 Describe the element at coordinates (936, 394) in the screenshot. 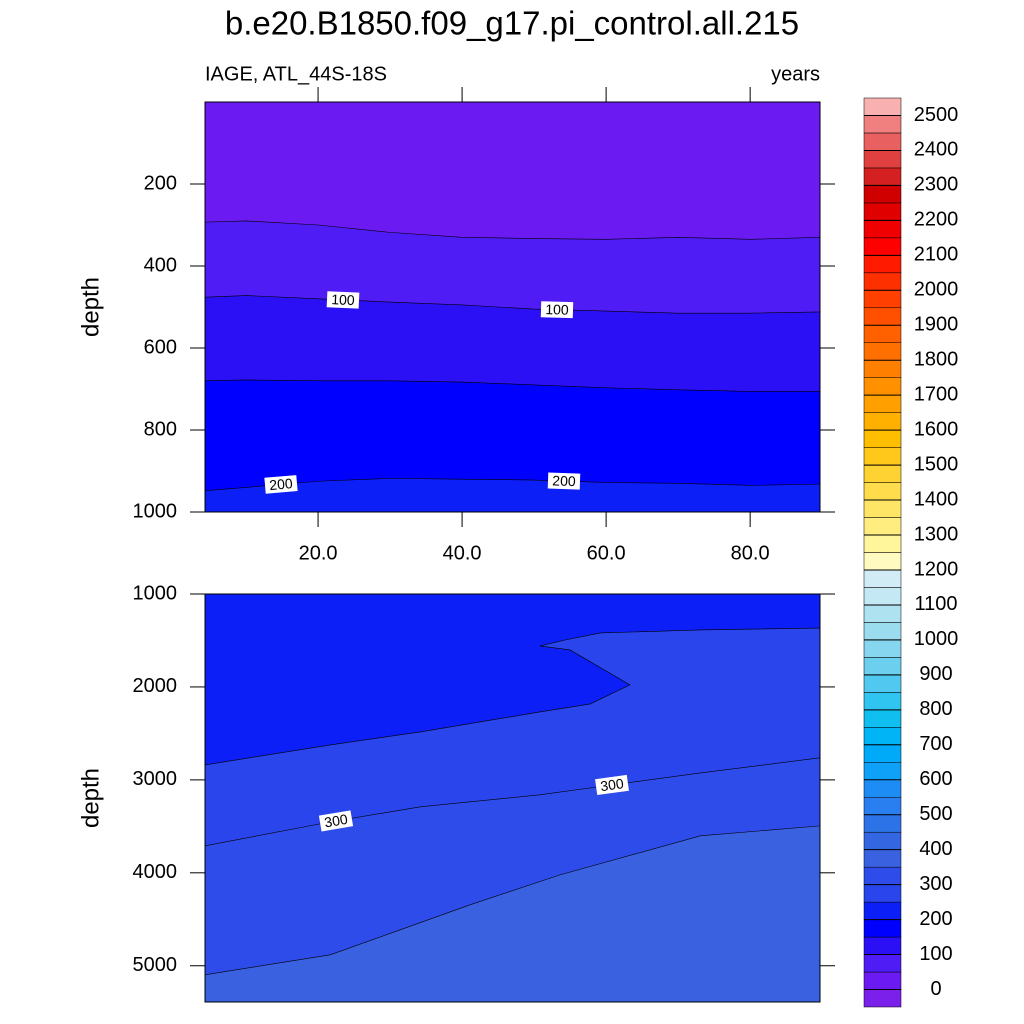

I see `colorbar-label: 1700` at that location.